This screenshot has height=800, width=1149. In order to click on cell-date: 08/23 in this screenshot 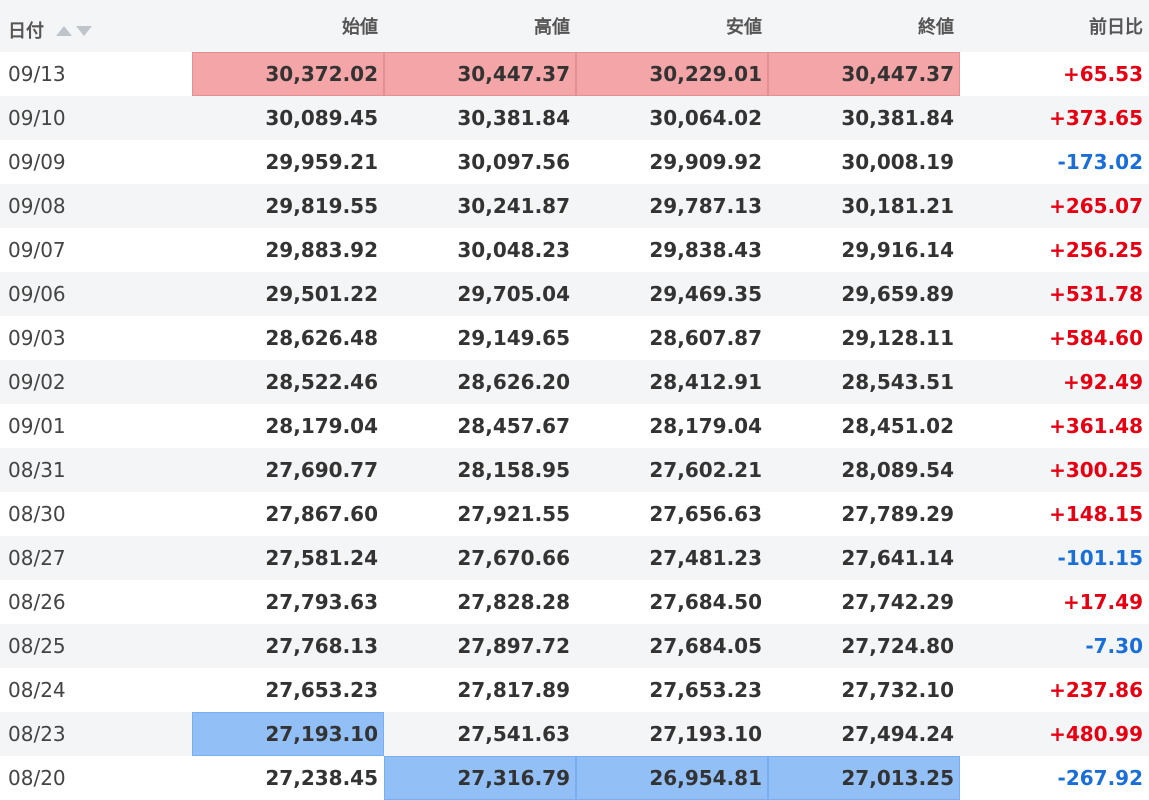, I will do `click(37, 734)`.